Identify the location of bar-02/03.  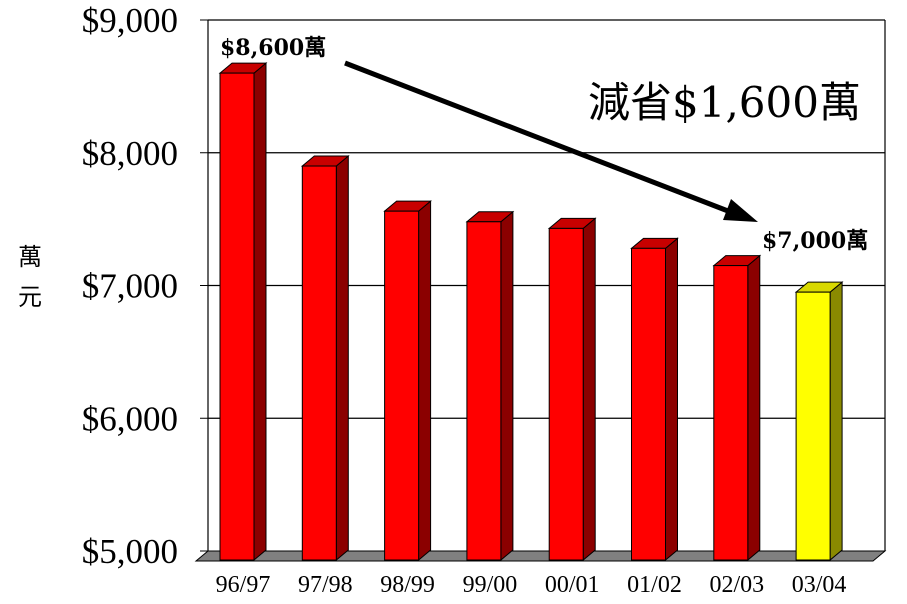
(737, 408).